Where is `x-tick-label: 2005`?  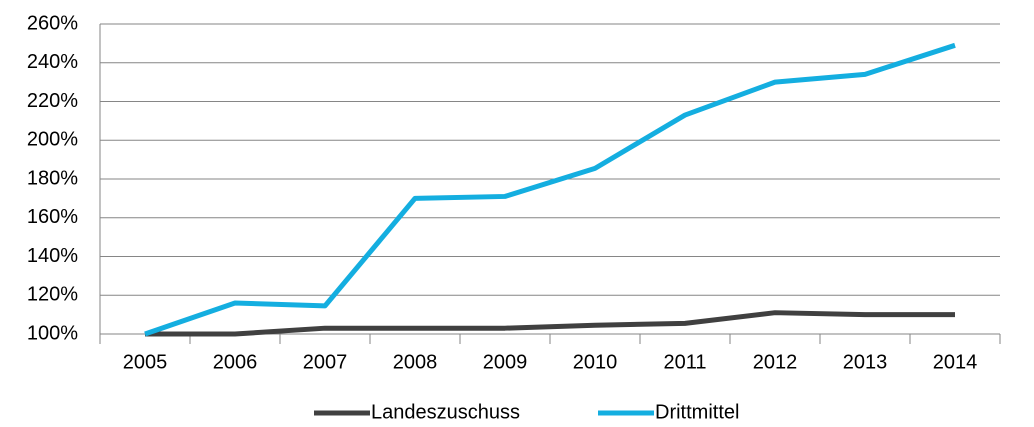
x-tick-label: 2005 is located at coordinates (145, 362).